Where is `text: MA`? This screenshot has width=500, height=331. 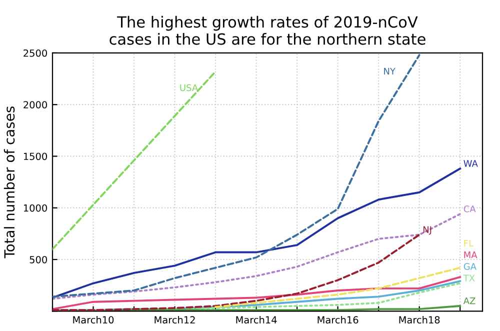 text: MA is located at coordinates (471, 255).